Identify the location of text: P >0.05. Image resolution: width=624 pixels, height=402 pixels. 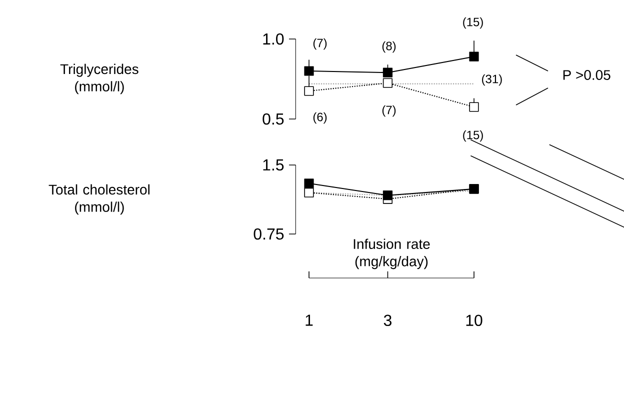
(586, 75).